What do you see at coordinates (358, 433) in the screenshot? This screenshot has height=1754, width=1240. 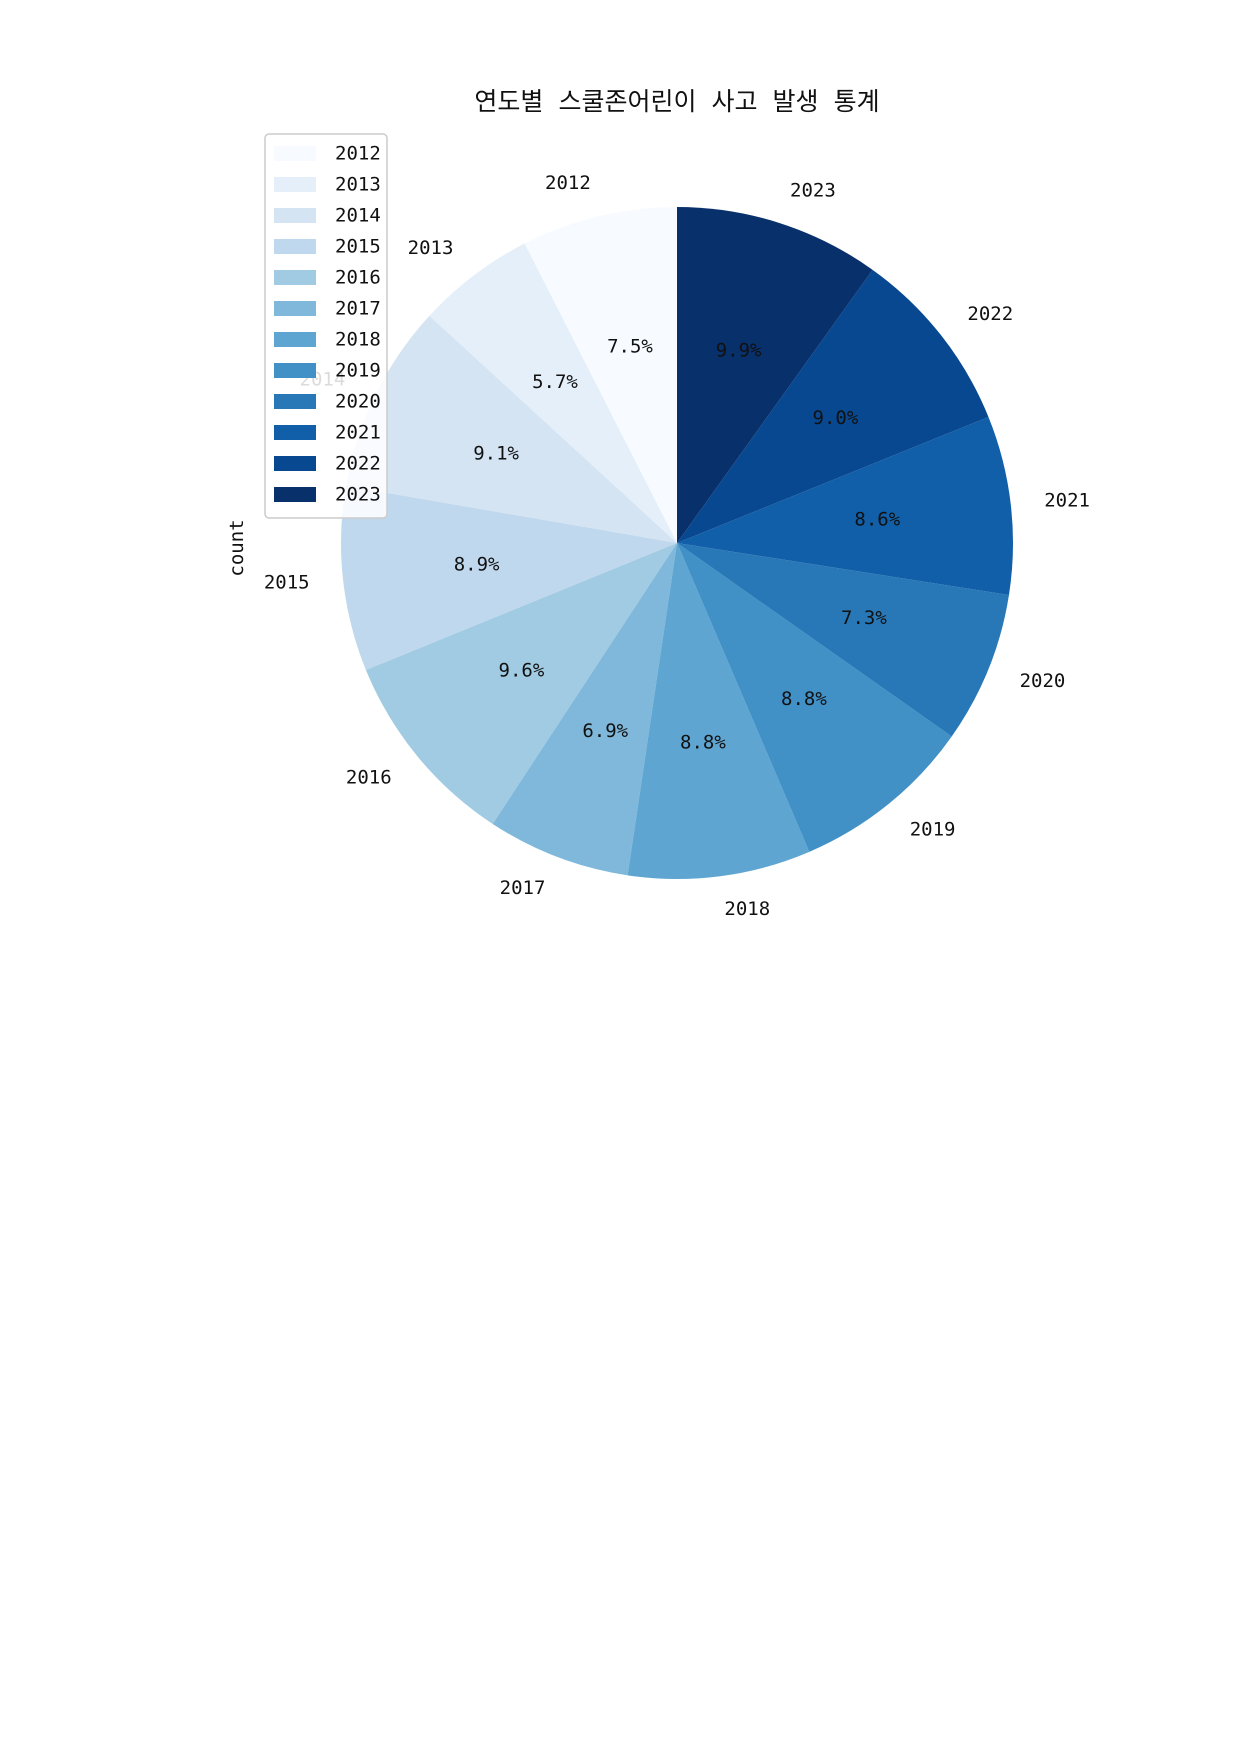 I see `legend-label-2021: 2021` at bounding box center [358, 433].